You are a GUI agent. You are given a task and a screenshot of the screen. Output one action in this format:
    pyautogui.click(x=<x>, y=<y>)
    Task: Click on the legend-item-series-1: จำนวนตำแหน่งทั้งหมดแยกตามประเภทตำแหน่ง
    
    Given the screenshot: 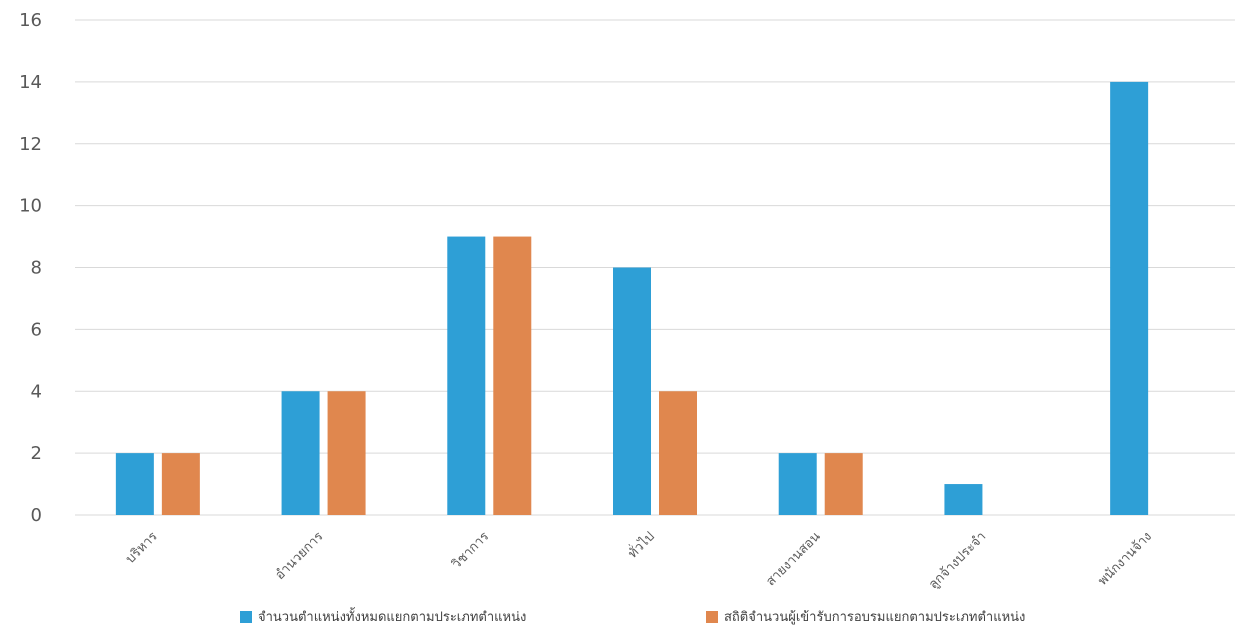 What is the action you would take?
    pyautogui.click(x=383, y=616)
    